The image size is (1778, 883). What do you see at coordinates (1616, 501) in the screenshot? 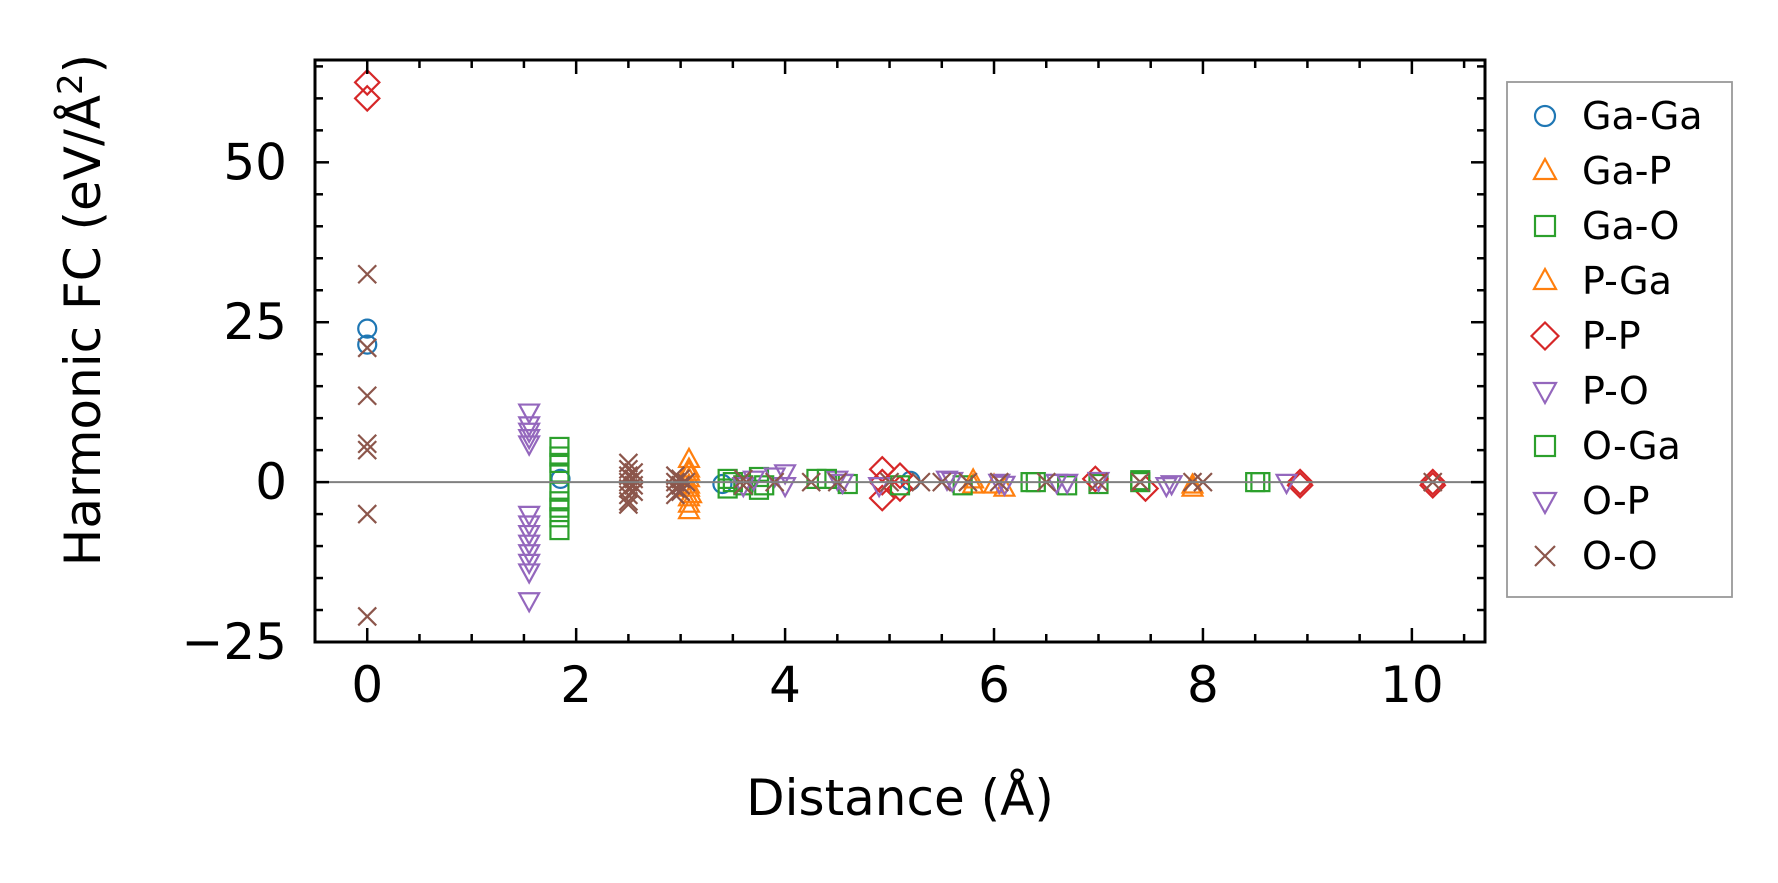
I see `legend-label-o-p: O-P` at bounding box center [1616, 501].